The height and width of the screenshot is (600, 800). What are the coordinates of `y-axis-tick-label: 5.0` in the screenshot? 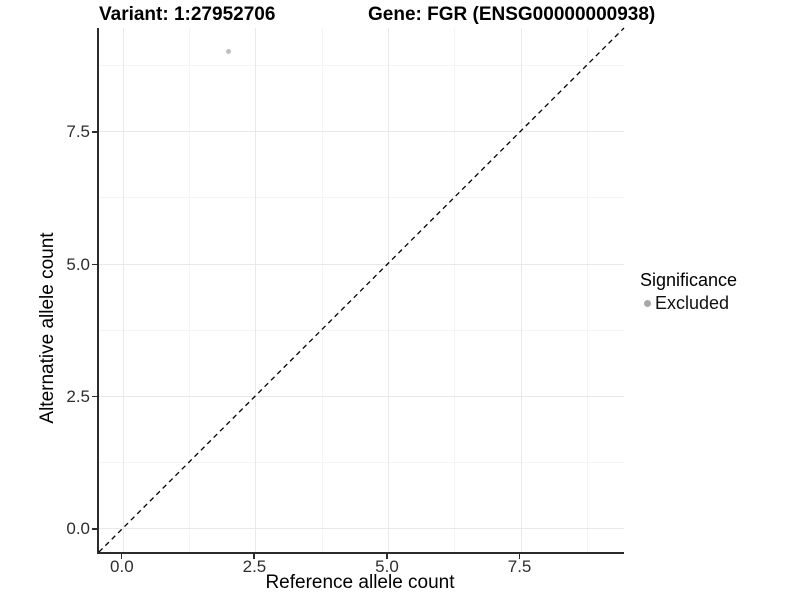 It's located at (78, 264).